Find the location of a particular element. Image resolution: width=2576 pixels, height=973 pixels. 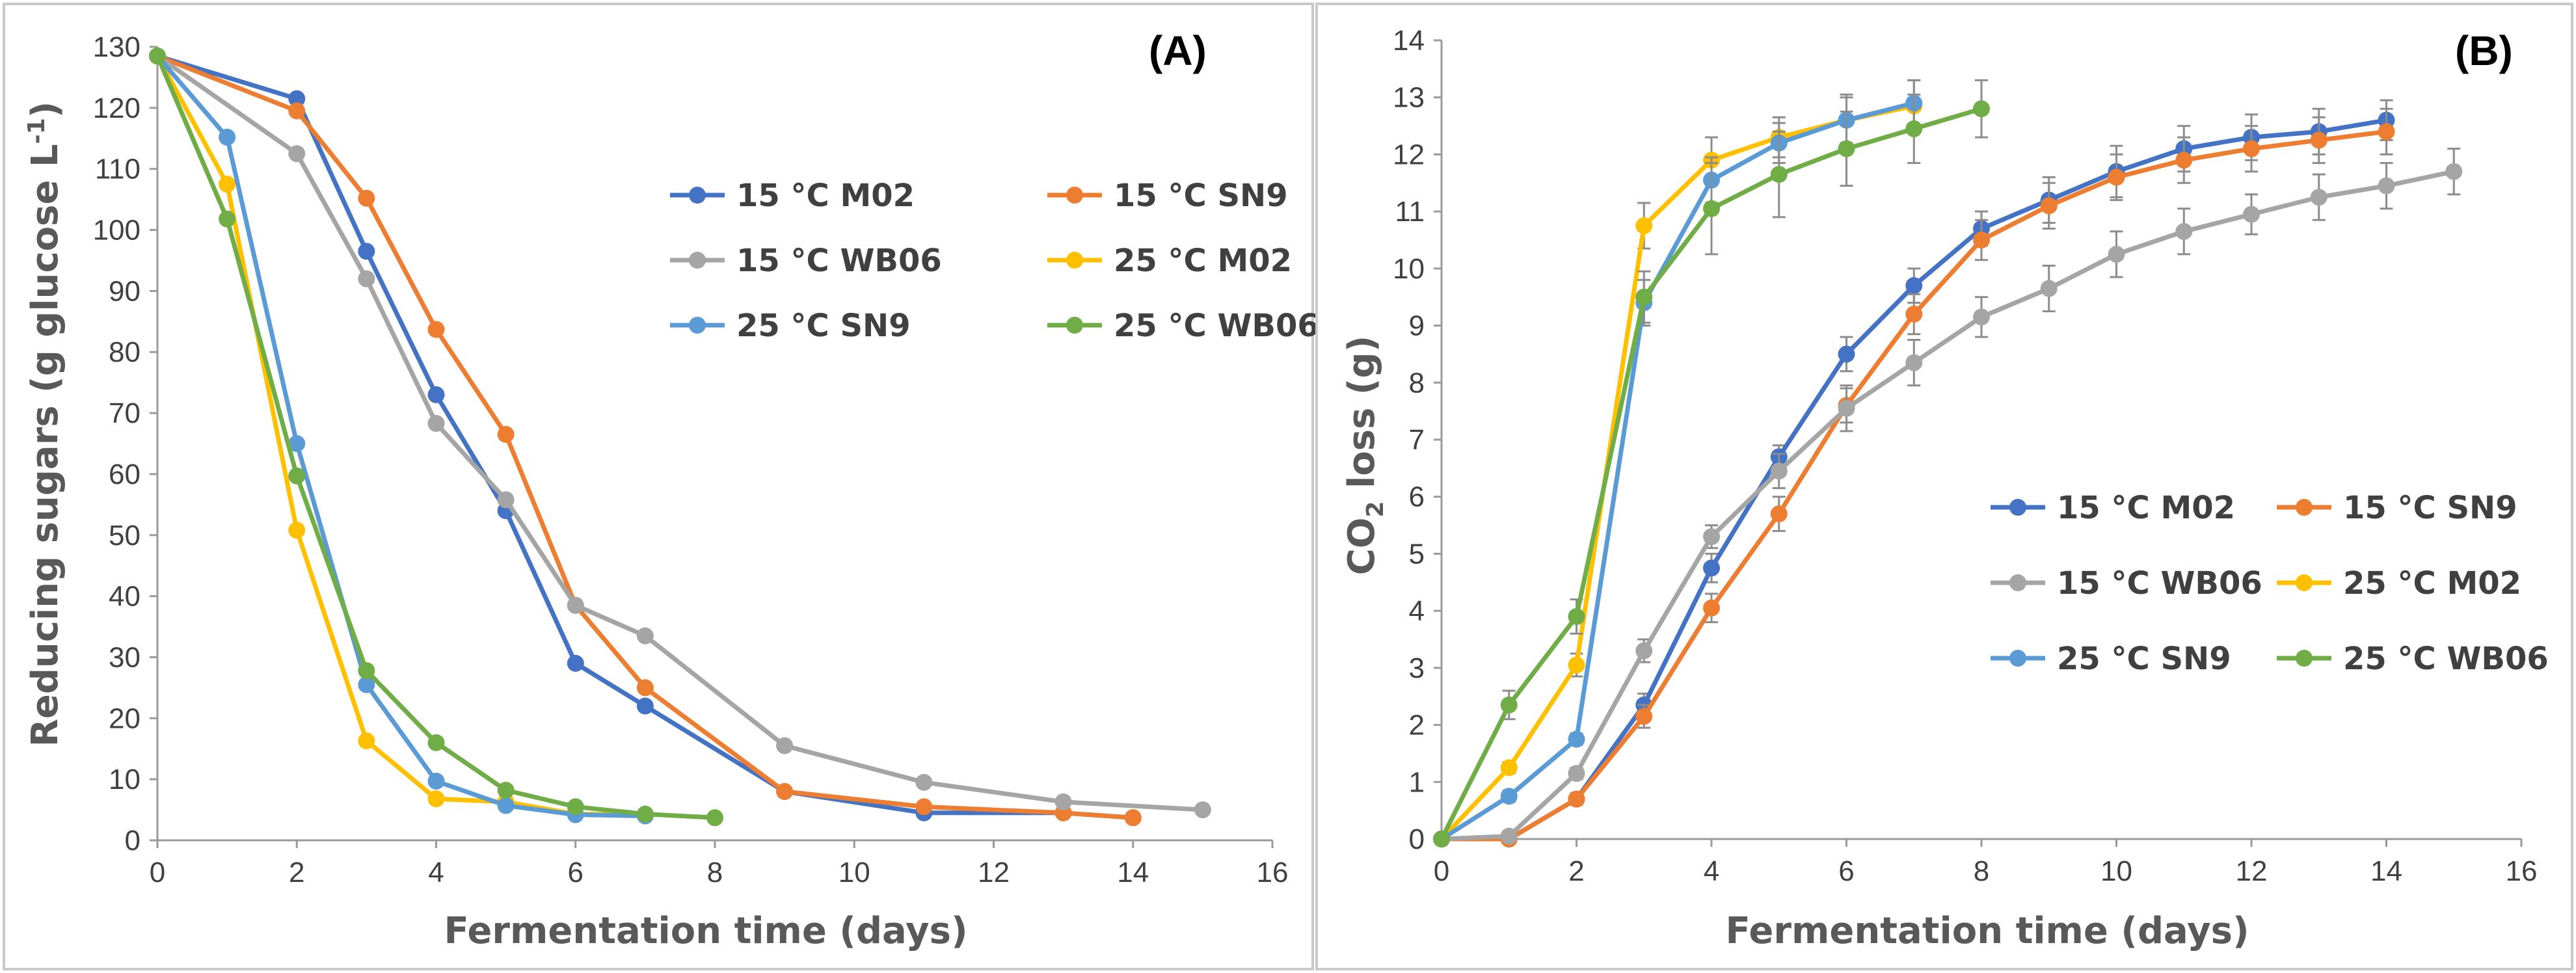

legend-item: 25 °C M02 is located at coordinates (2399, 583).